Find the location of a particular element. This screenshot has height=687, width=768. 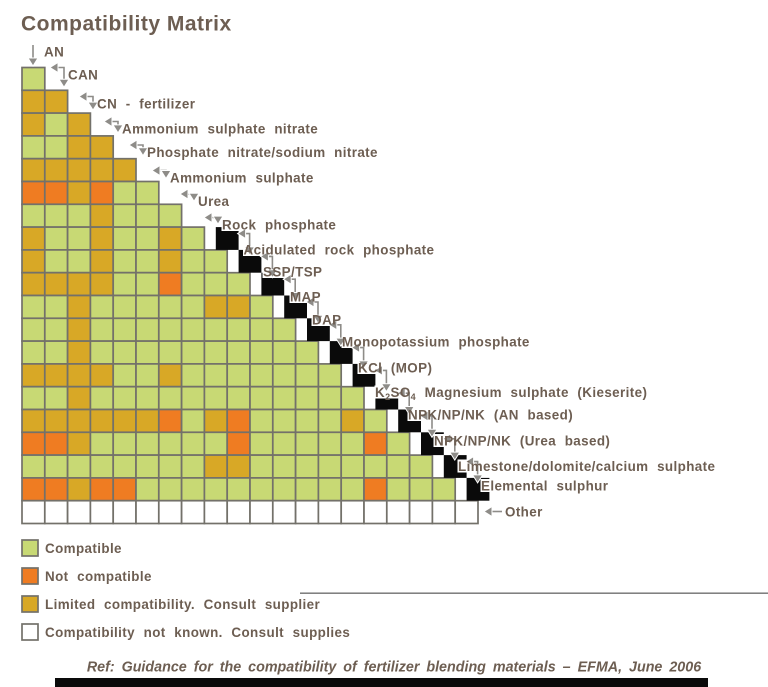

svg-text: SSP/TSP is located at coordinates (292, 271).